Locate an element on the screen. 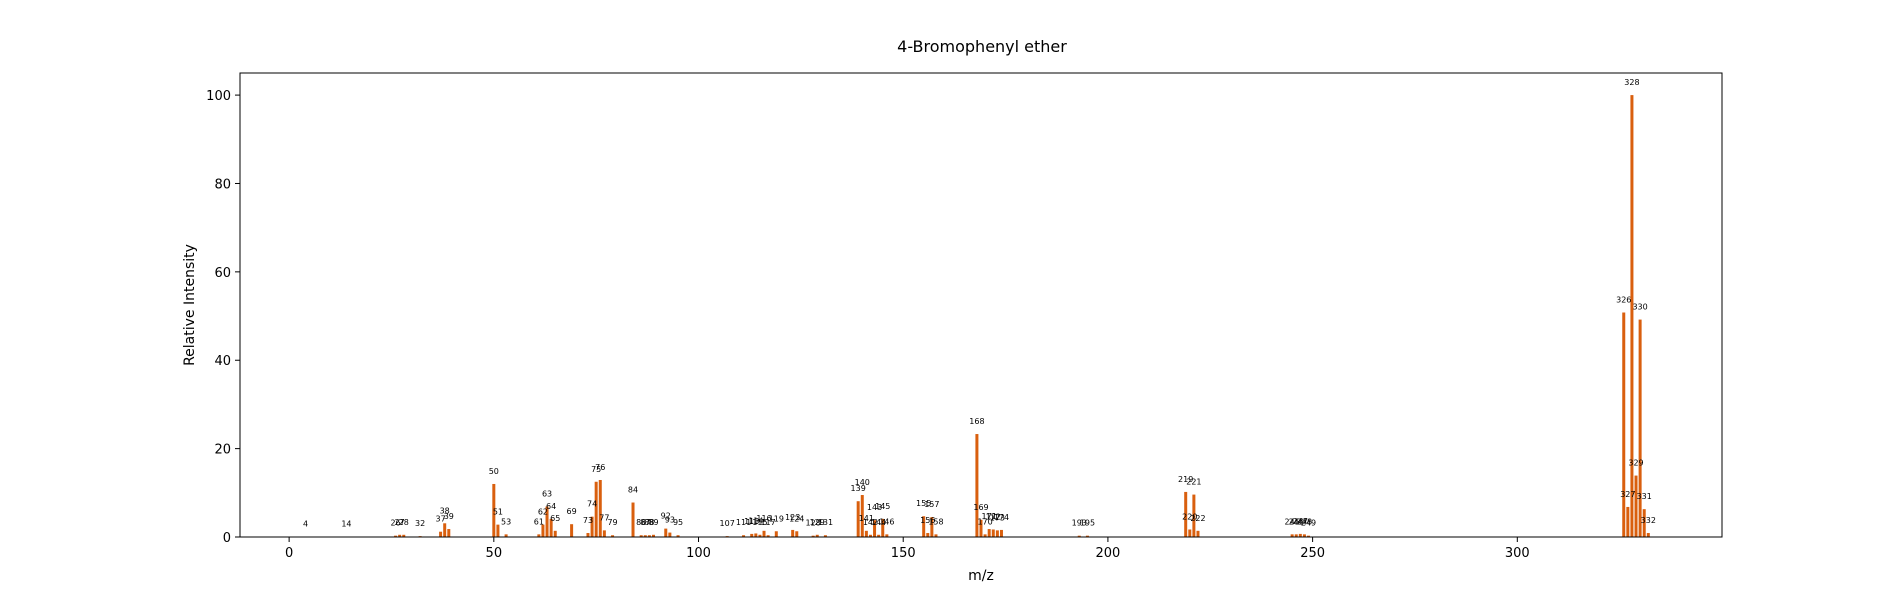 The image size is (1900, 600). peak-label: 115 is located at coordinates (759, 522).